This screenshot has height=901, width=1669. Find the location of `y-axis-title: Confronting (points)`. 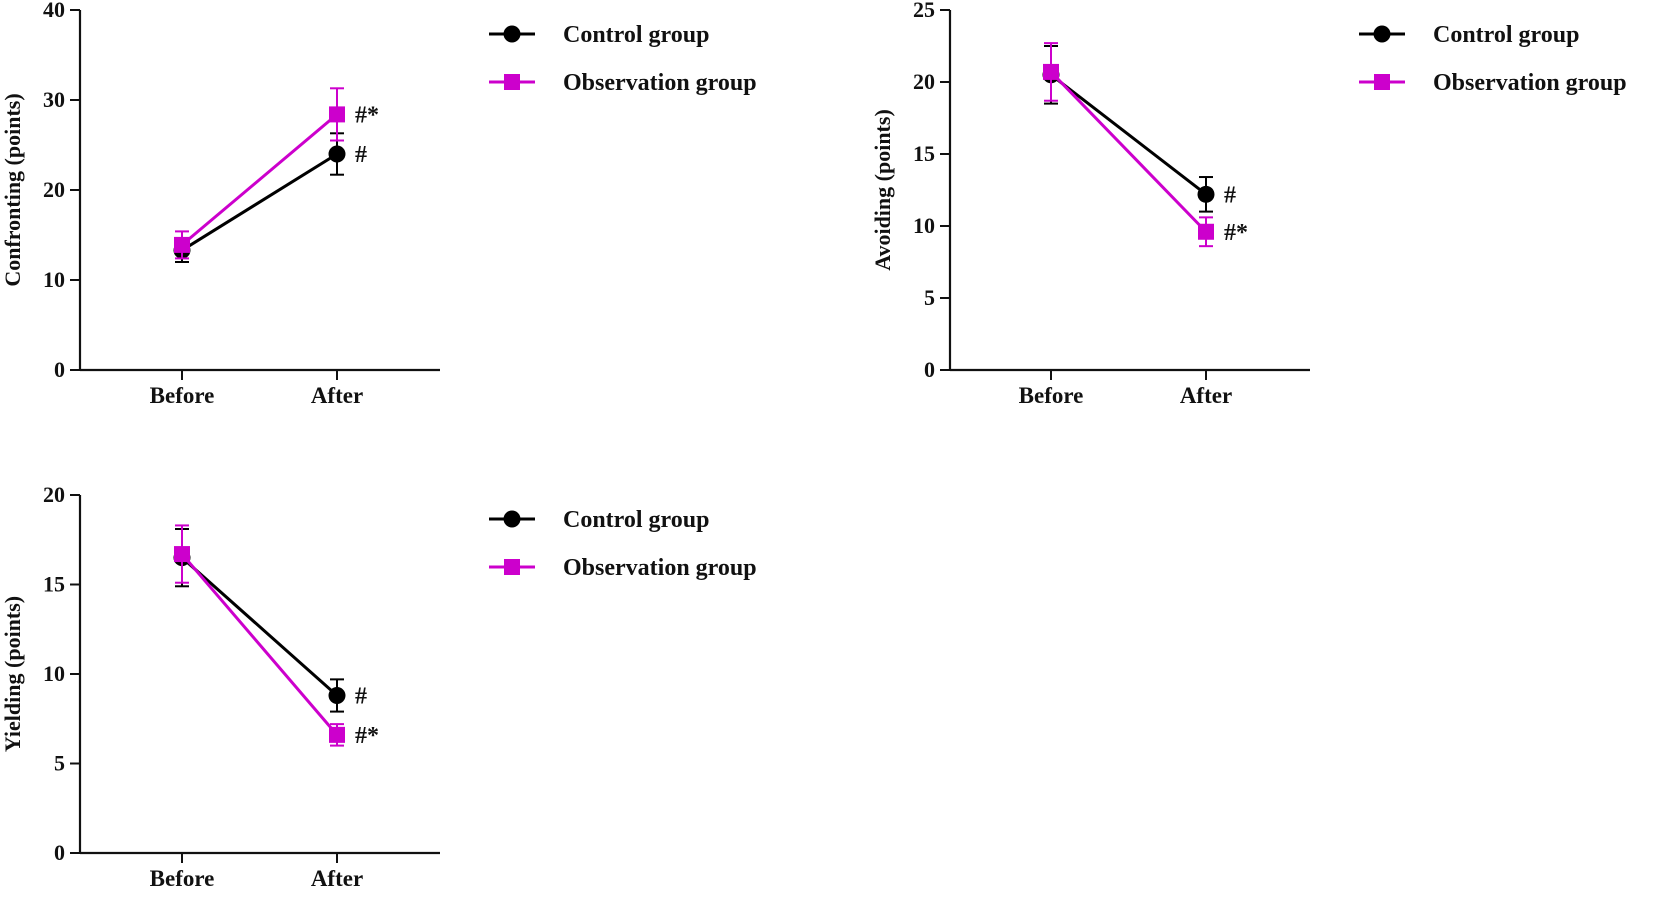

y-axis-title: Confronting (points) is located at coordinates (12, 189).